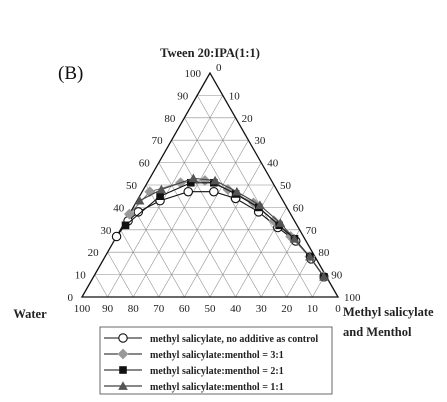 The width and height of the screenshot is (447, 402). Describe the element at coordinates (299, 208) in the screenshot. I see `right-edge-tick-label: 60` at that location.